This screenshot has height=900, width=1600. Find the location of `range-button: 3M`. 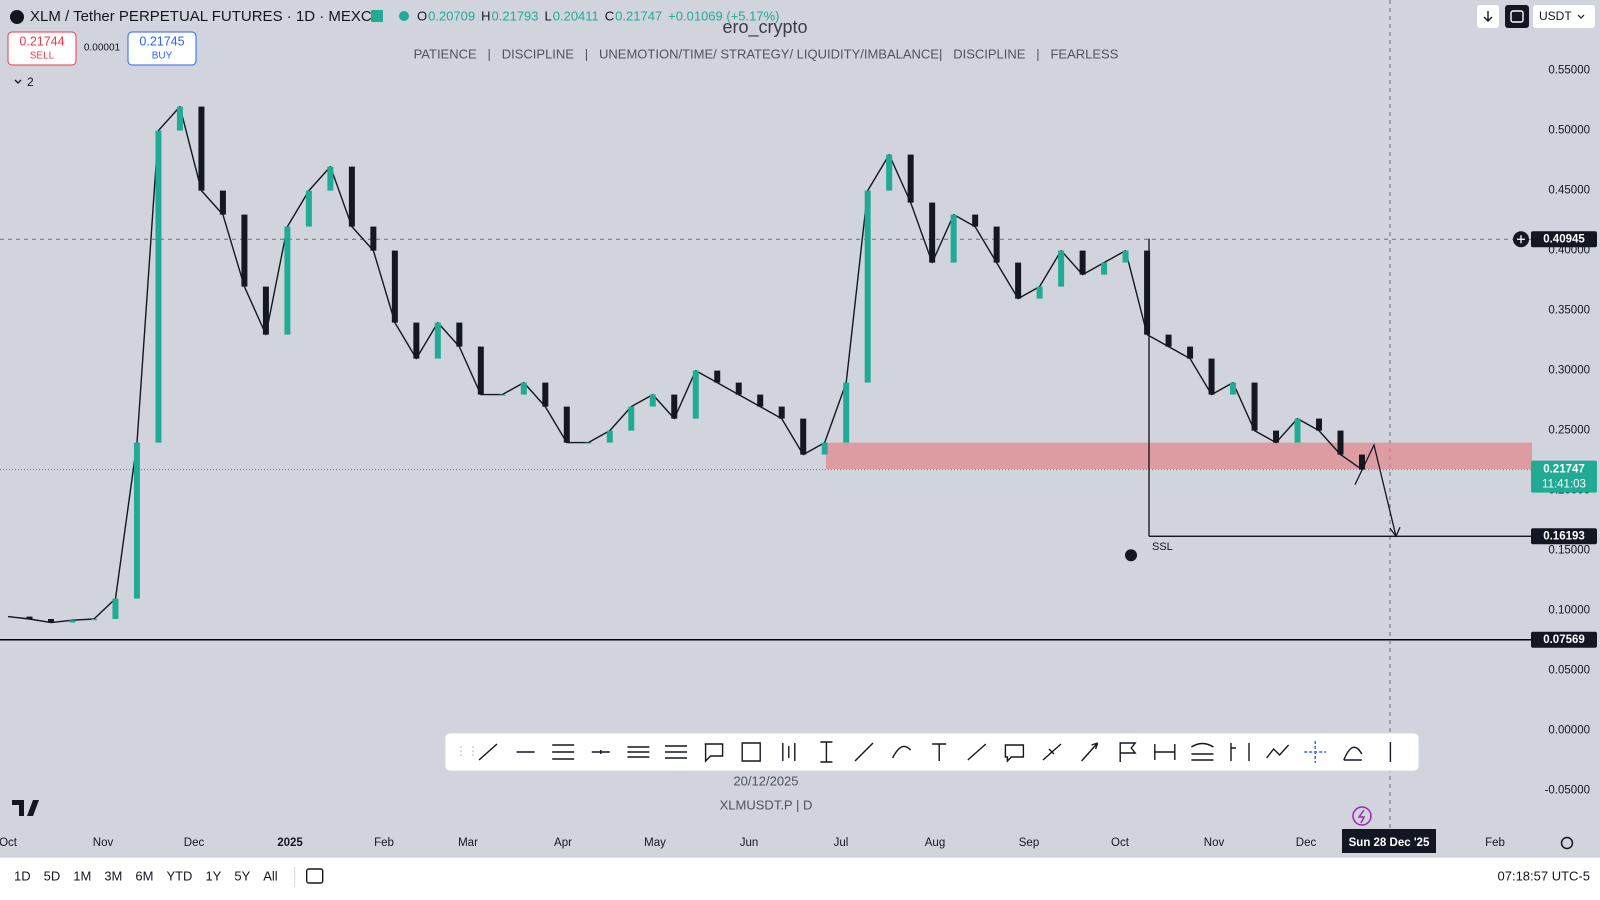

range-button: 3M is located at coordinates (113, 875).